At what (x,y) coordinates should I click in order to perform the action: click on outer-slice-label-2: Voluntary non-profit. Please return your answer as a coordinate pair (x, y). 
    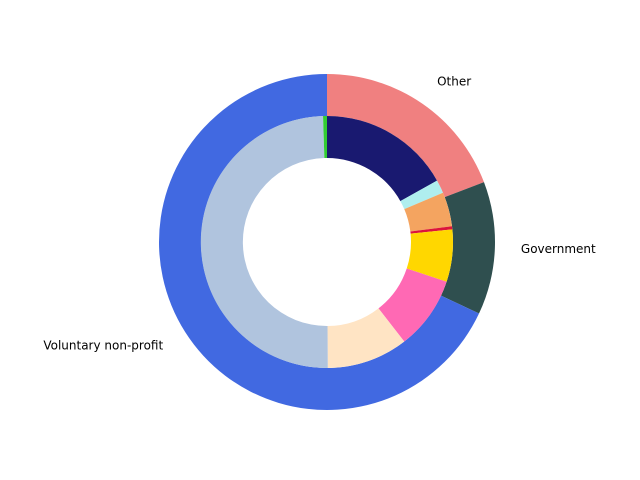
    Looking at the image, I should click on (103, 346).